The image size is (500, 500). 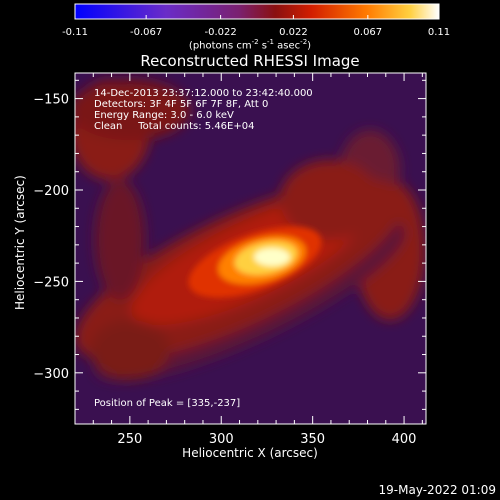 I want to click on colorbar-tick-label: 0.022, so click(x=293, y=32).